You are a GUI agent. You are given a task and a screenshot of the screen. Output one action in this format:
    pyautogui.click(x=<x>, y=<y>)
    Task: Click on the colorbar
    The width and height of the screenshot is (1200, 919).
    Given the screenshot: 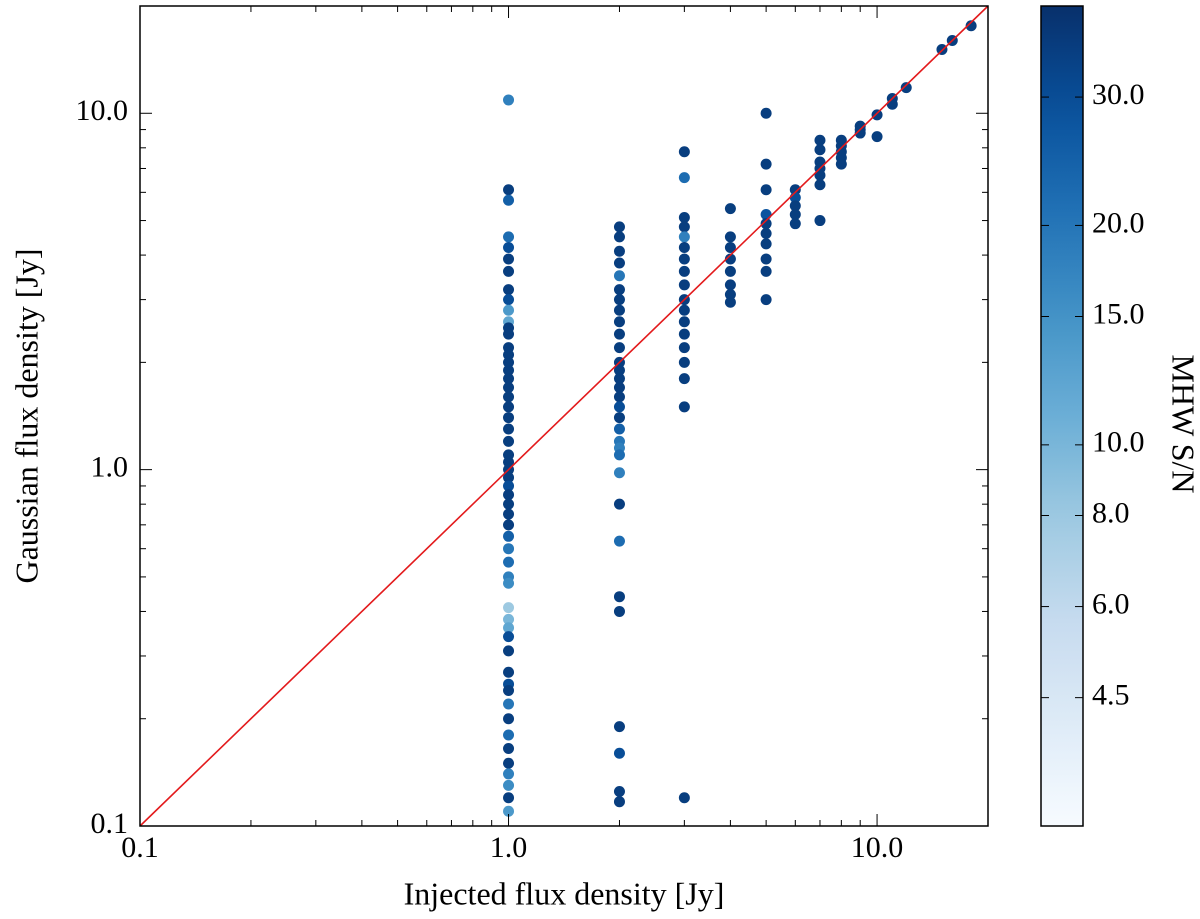 What is the action you would take?
    pyautogui.click(x=1062, y=416)
    